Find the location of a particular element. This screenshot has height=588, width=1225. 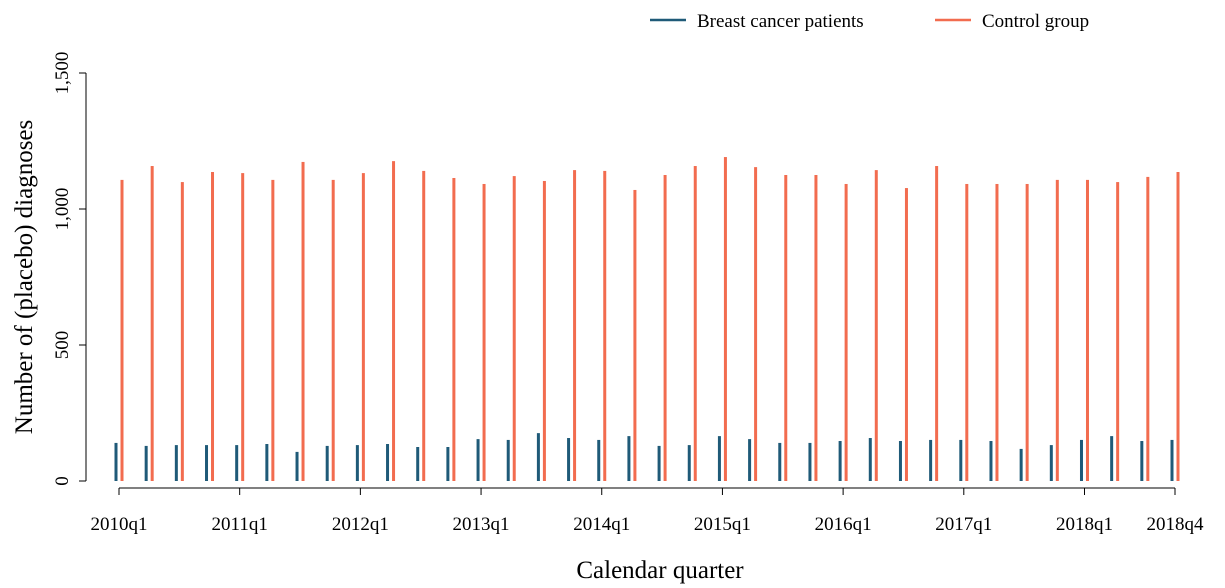

legend-label: Breast cancer patients is located at coordinates (780, 21).